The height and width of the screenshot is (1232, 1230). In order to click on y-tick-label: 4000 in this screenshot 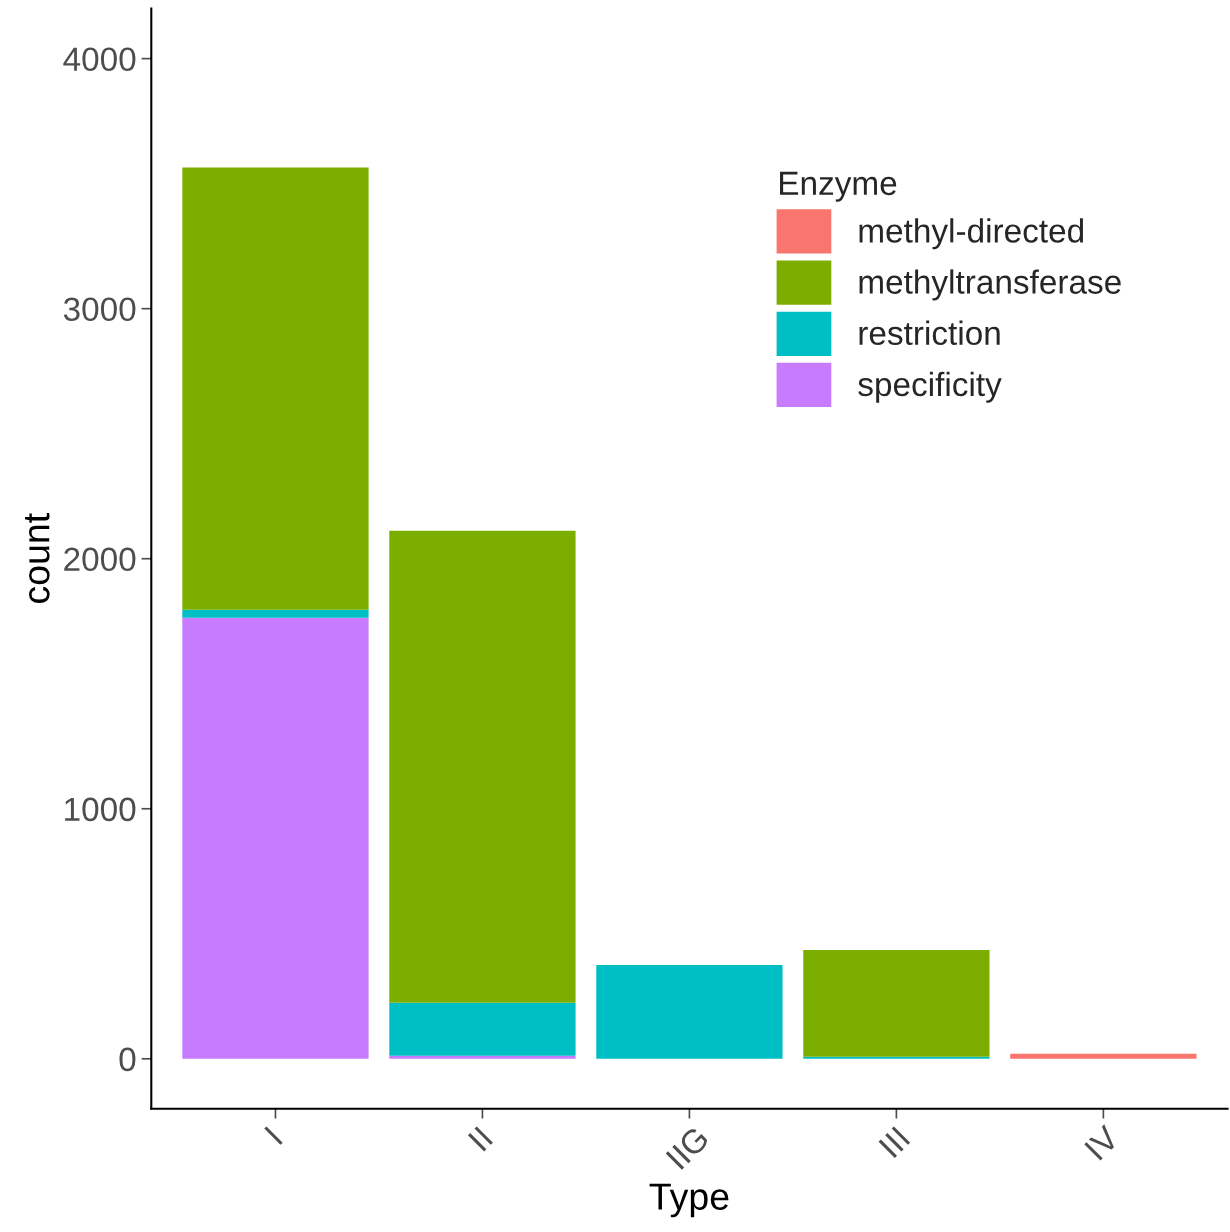, I will do `click(99, 59)`.